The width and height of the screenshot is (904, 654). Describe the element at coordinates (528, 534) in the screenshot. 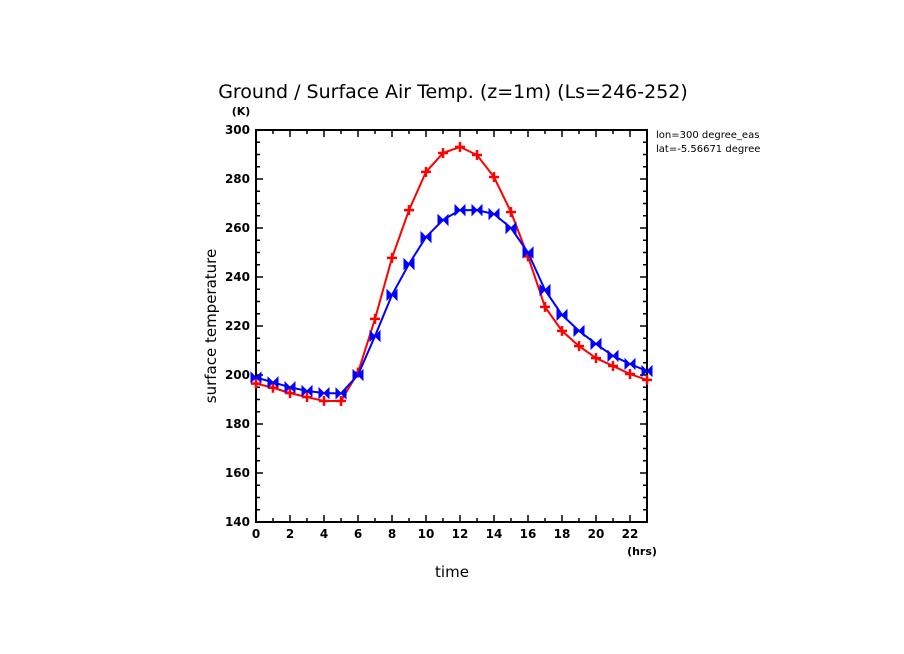

I see `x-tick-label: 16` at that location.